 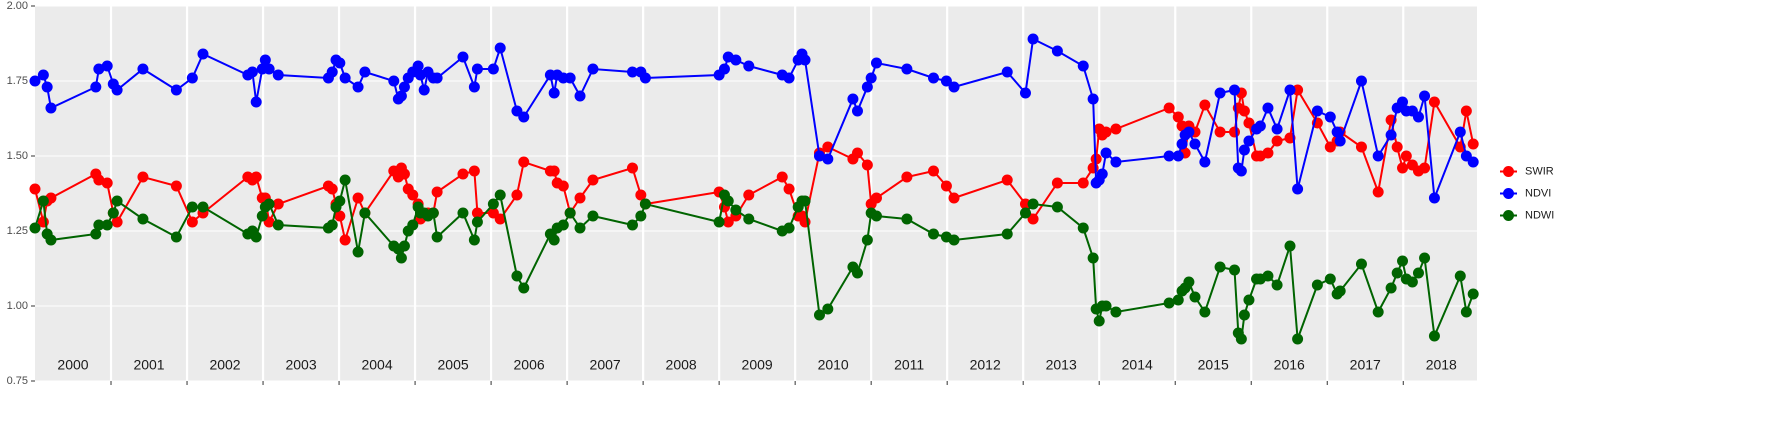 What do you see at coordinates (681, 365) in the screenshot?
I see `year-label: 2008` at bounding box center [681, 365].